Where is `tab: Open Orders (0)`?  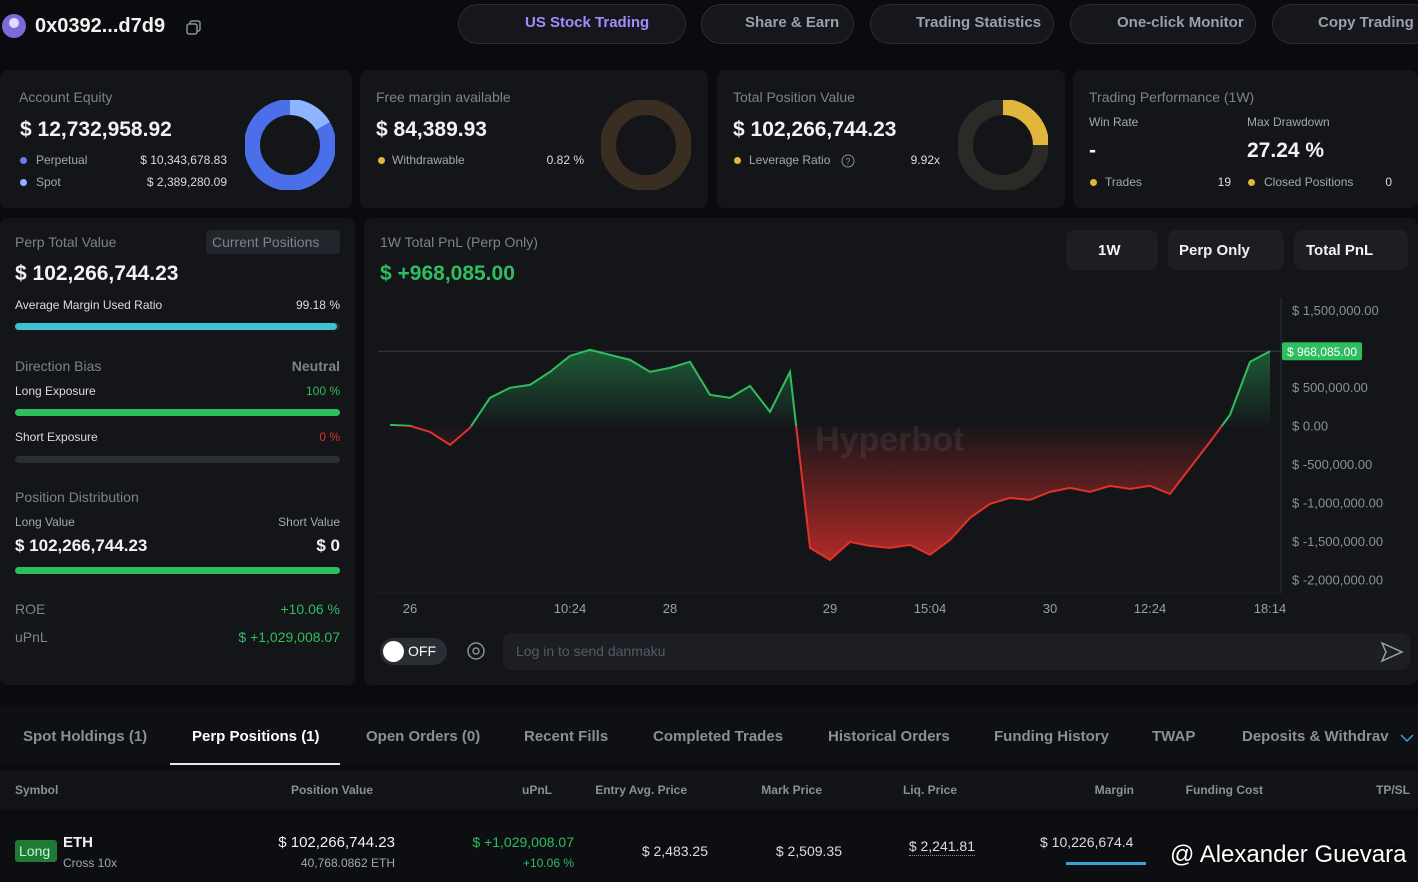 tab: Open Orders (0) is located at coordinates (423, 736).